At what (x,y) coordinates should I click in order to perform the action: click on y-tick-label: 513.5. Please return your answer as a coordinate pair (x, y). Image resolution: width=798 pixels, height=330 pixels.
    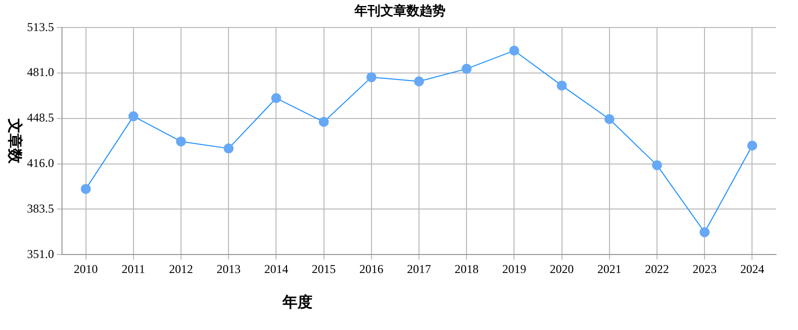
    Looking at the image, I should click on (40, 27).